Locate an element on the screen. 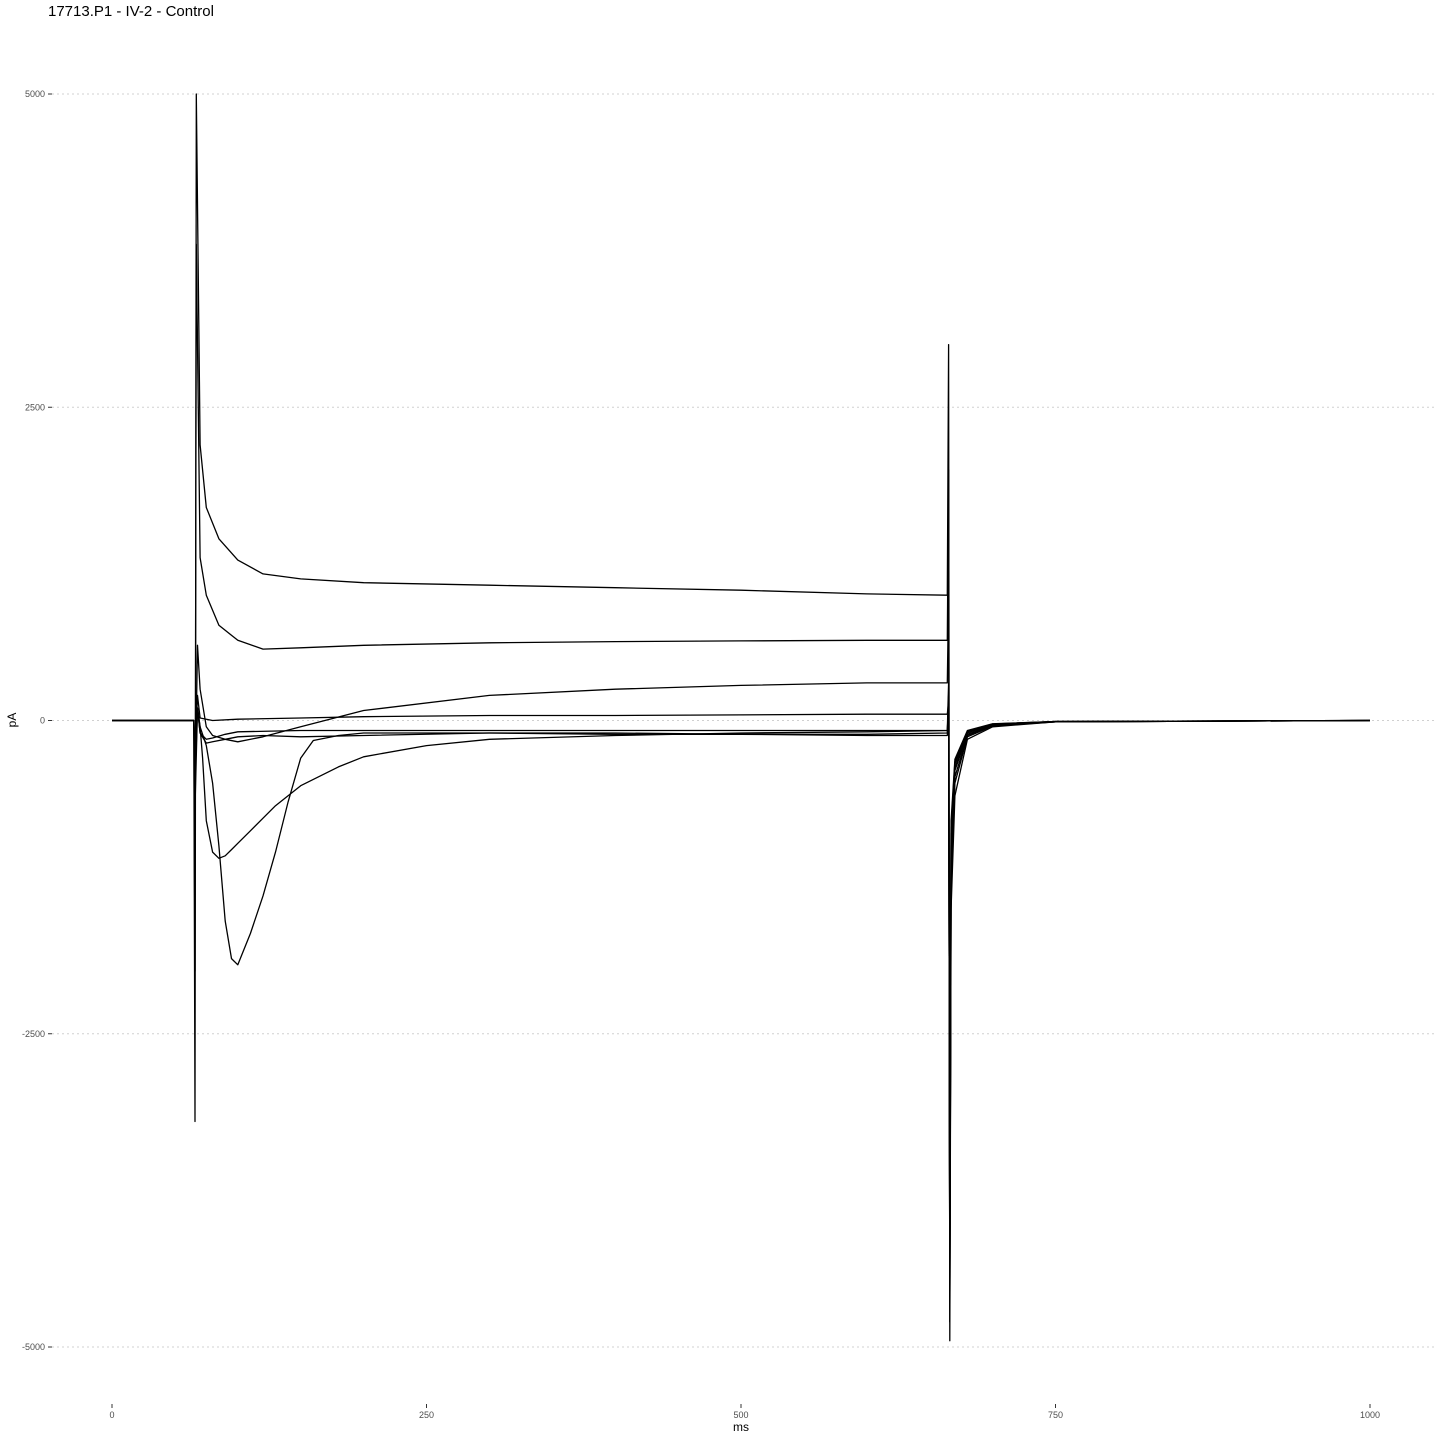 The height and width of the screenshot is (1440, 1440). x-tick-label: 0 is located at coordinates (111, 1415).